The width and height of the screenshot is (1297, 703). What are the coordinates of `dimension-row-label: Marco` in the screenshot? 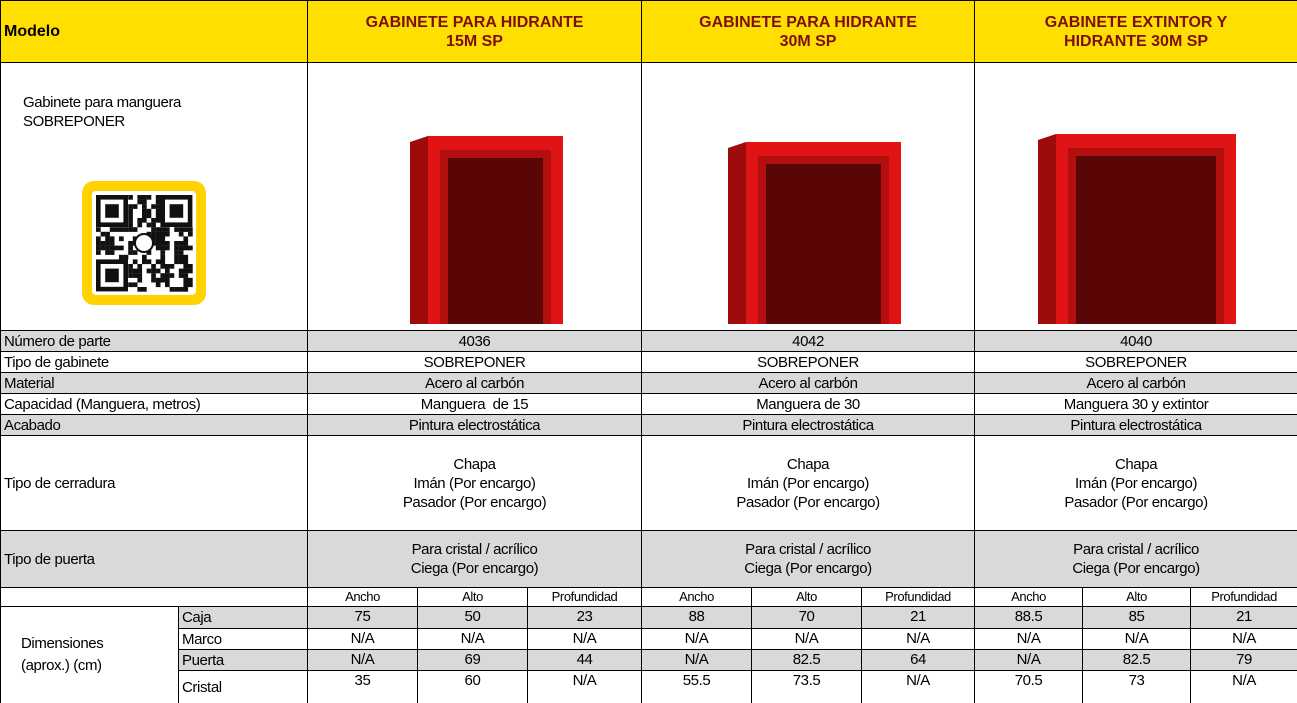 It's located at (243, 639).